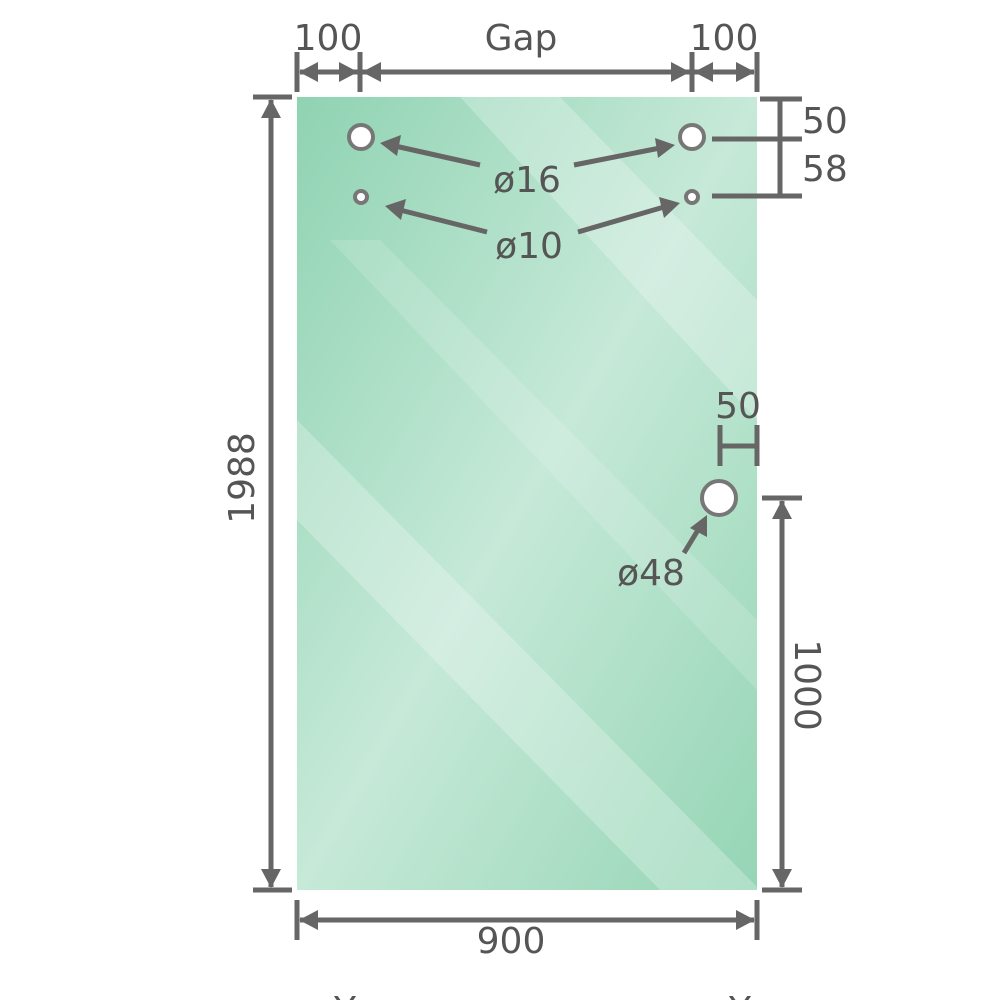  I want to click on hole-16-left, so click(361, 137).